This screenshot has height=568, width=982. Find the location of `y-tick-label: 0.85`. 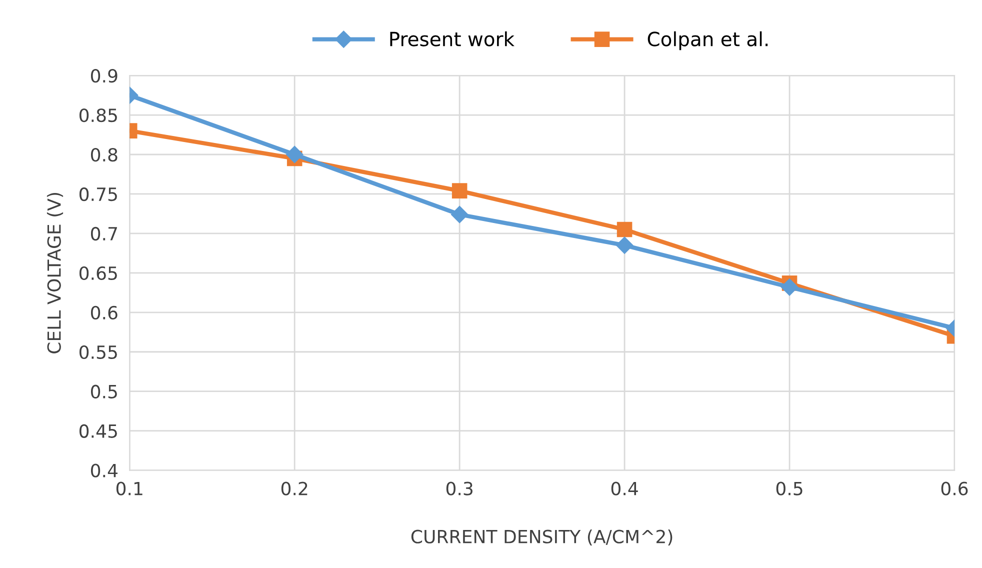

y-tick-label: 0.85 is located at coordinates (98, 115).